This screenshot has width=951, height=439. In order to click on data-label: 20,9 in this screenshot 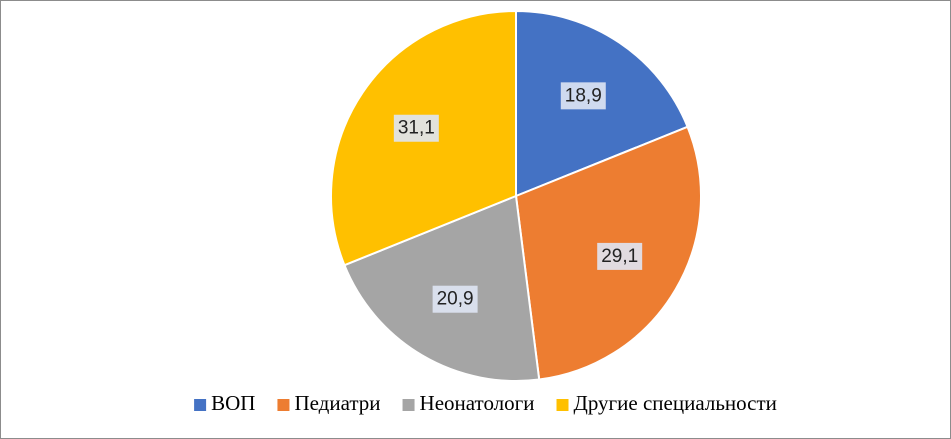, I will do `click(455, 299)`.